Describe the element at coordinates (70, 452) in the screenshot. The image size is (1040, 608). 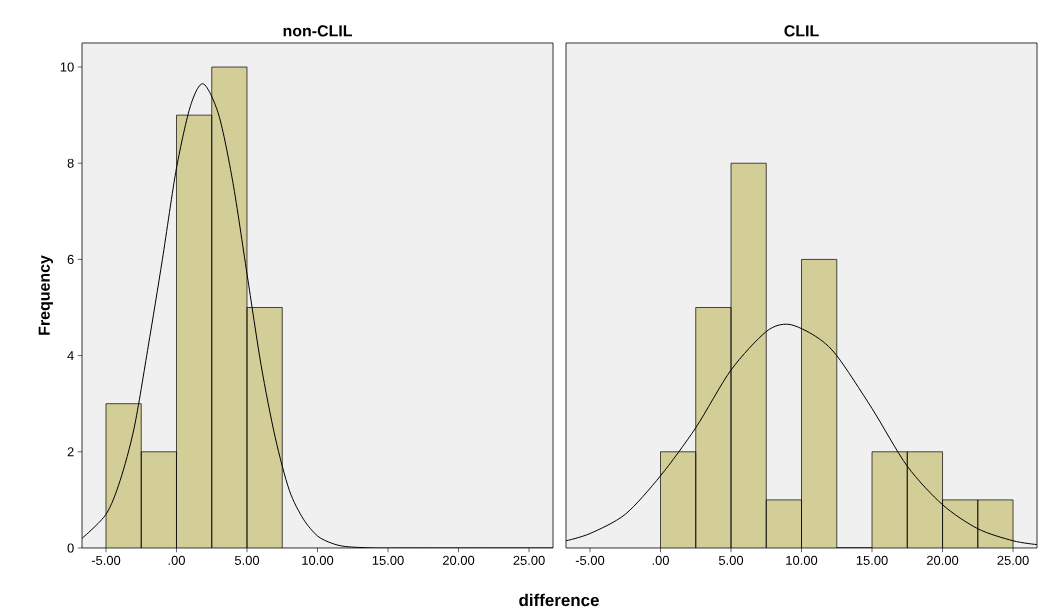
I see `y-tick-label: 2` at that location.